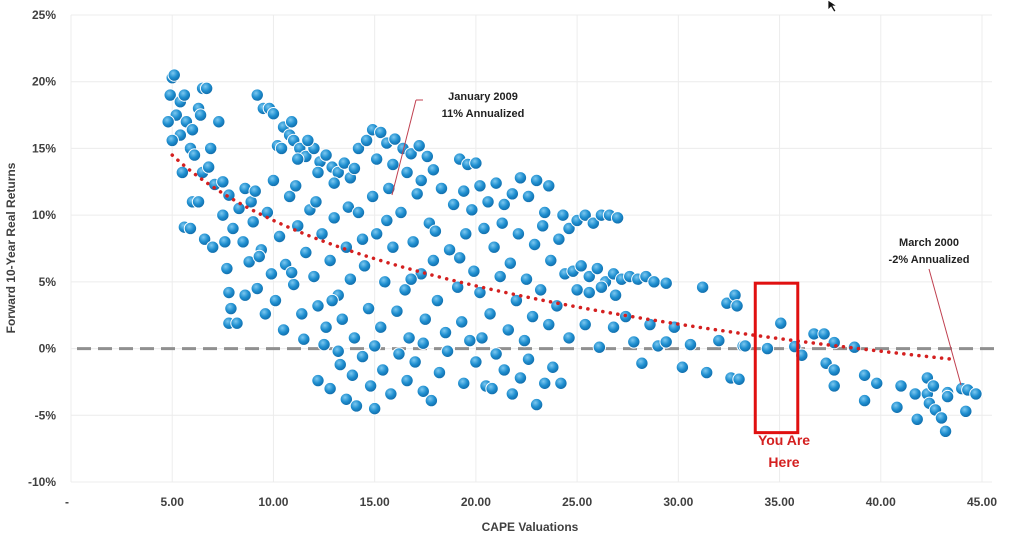 The image size is (1024, 542). I want to click on annotation-2009-line2: 11% Annualized, so click(483, 114).